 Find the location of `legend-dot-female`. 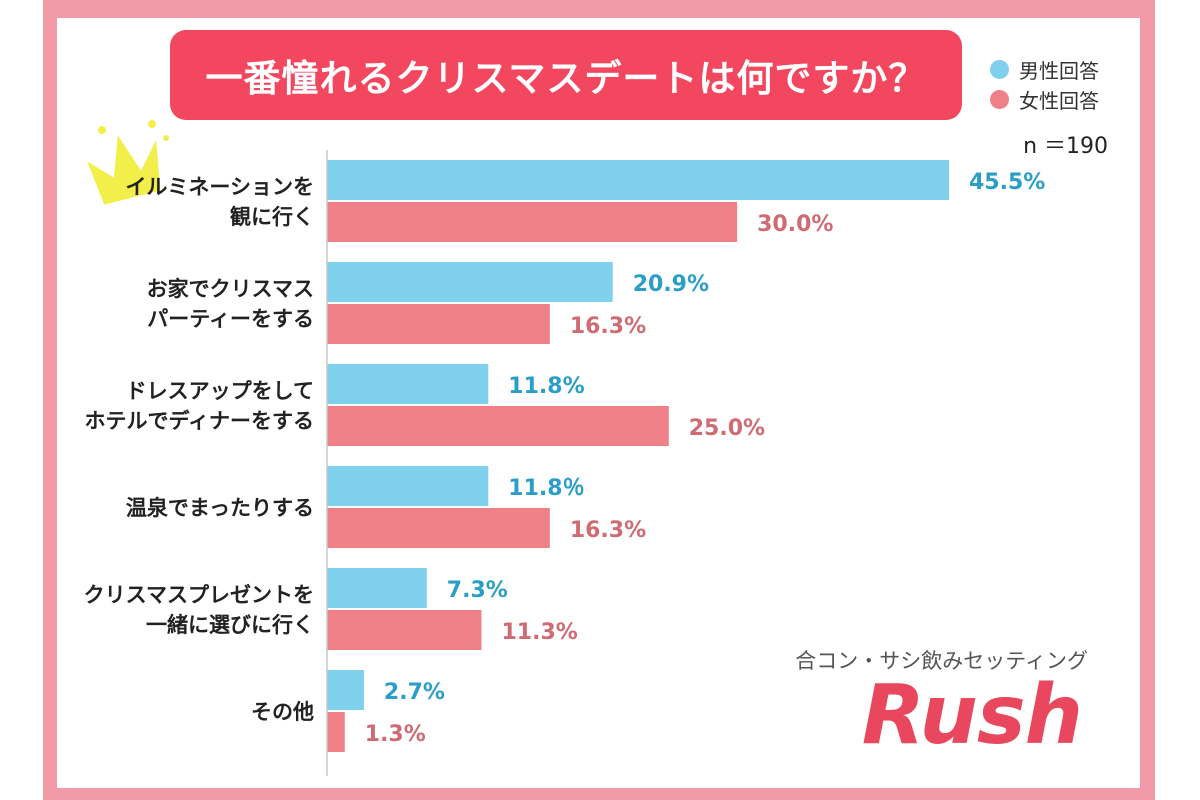

legend-dot-female is located at coordinates (999, 99).